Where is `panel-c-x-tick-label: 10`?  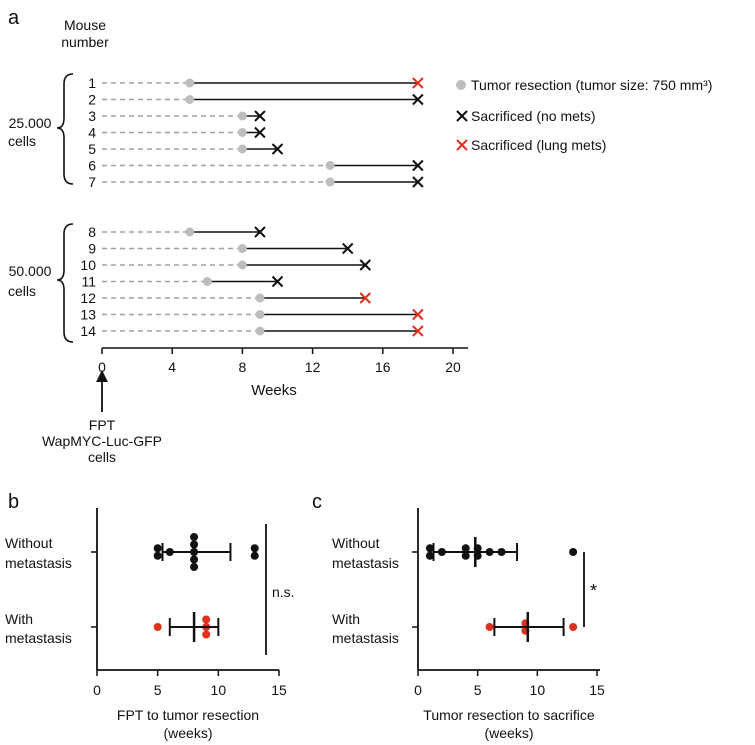 panel-c-x-tick-label: 10 is located at coordinates (538, 690).